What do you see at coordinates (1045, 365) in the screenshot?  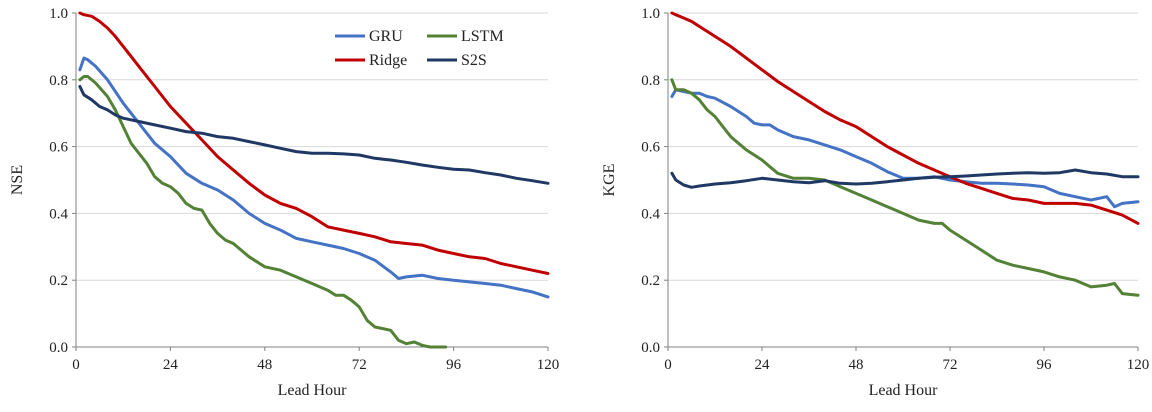 I see `kge-x-tick-label: 96` at bounding box center [1045, 365].